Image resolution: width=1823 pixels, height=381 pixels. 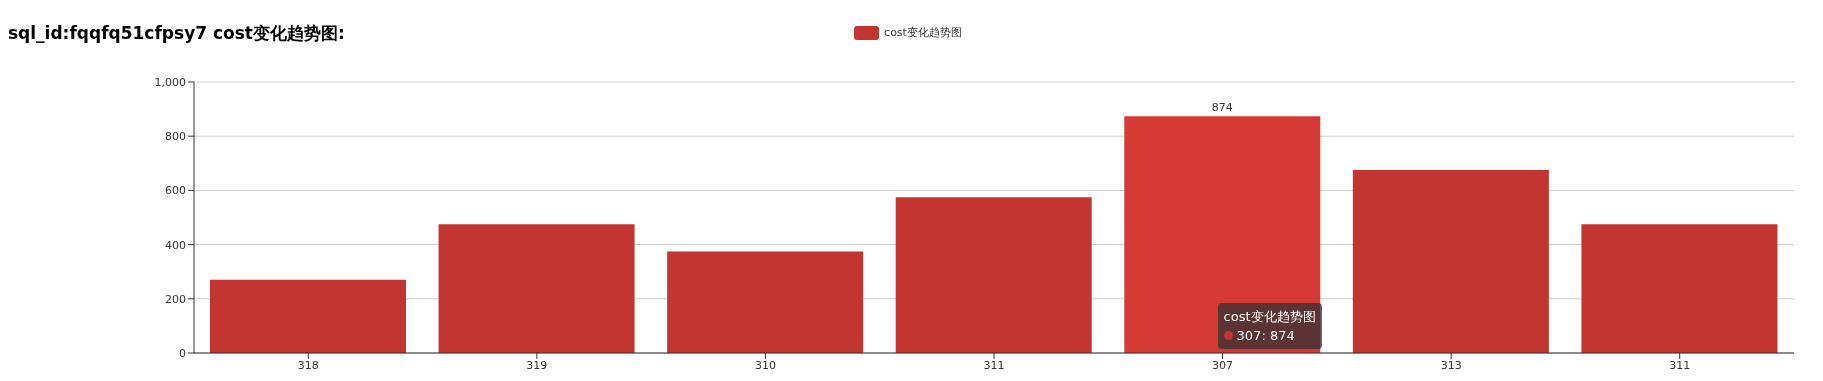 I want to click on legend-label: cost变化趋势图, so click(x=923, y=32).